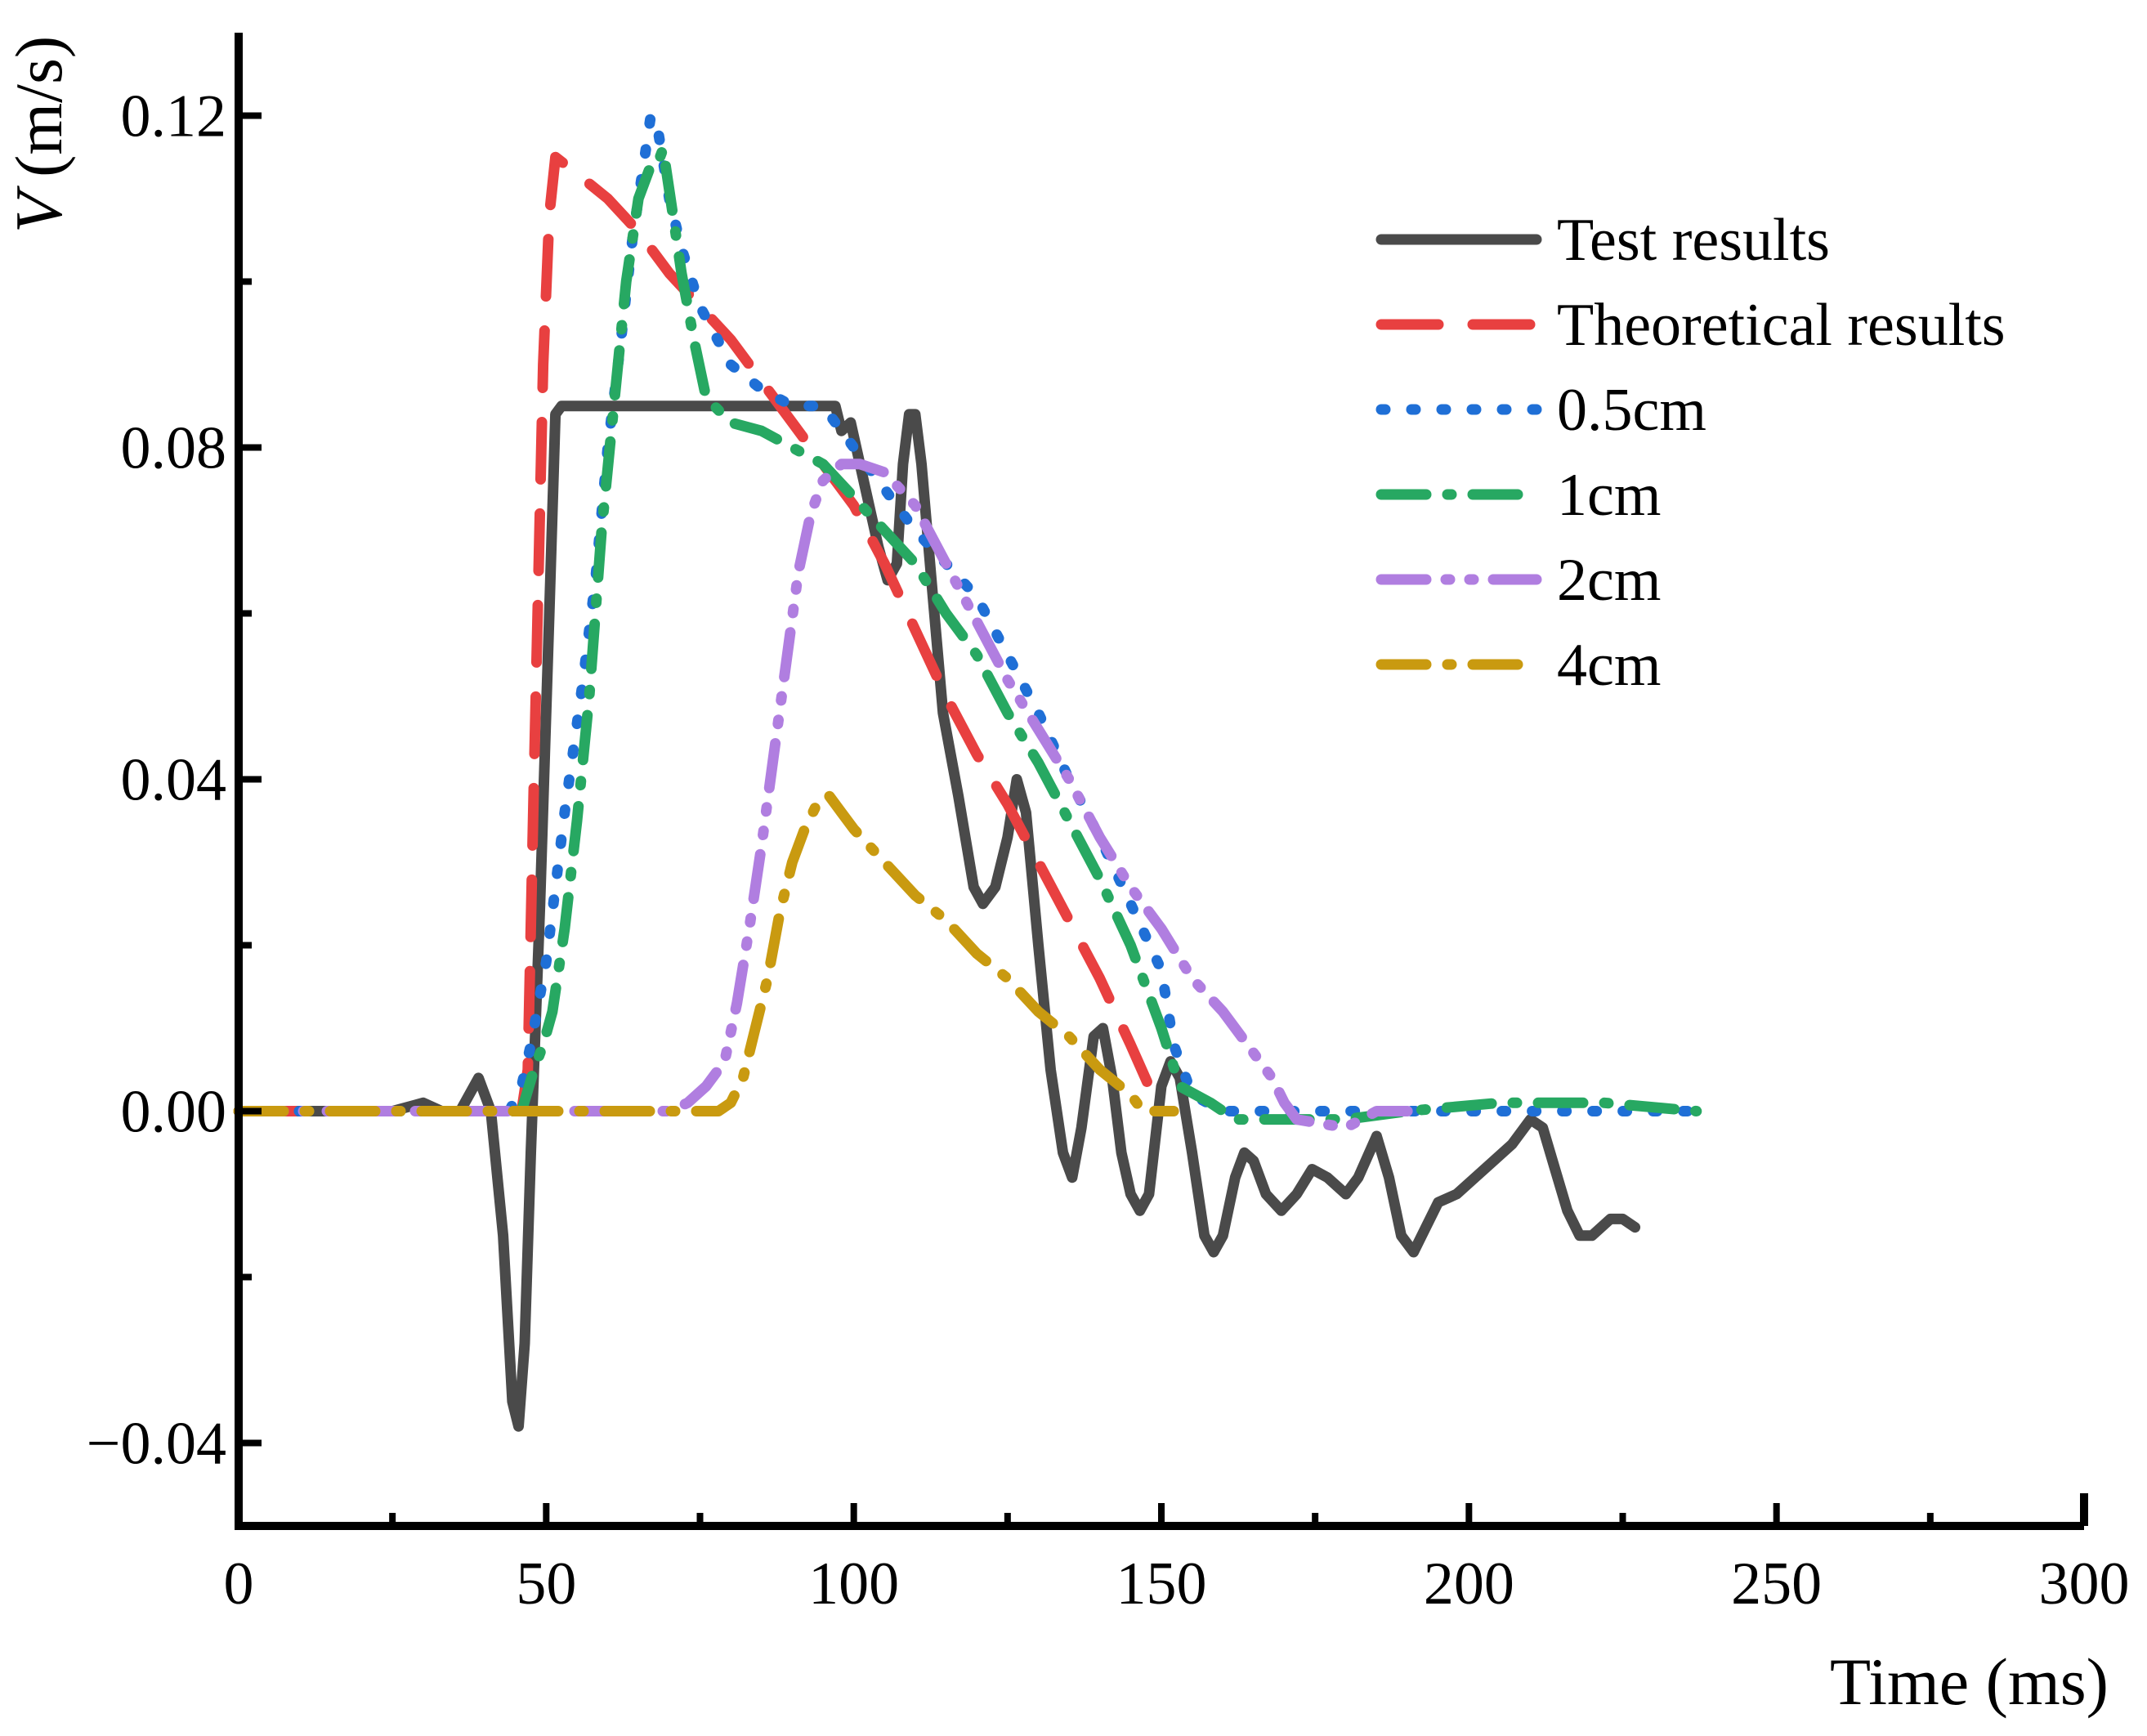 Image resolution: width=2147 pixels, height=1736 pixels. I want to click on y-axis-unit: (m/s), so click(39, 107).